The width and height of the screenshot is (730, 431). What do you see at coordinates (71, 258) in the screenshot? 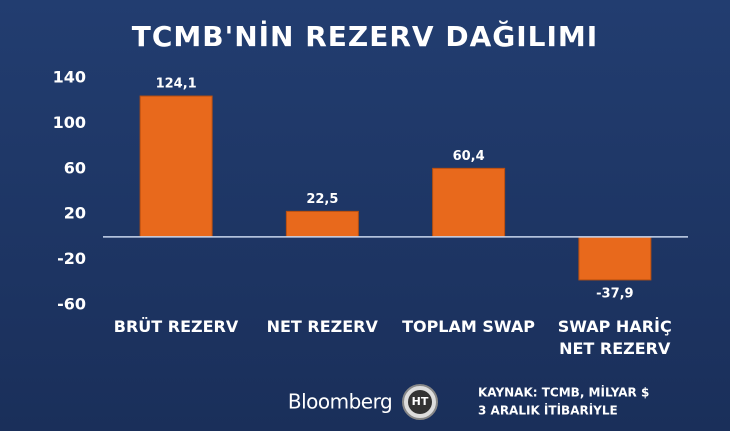
I see `y-tick-label: -20` at bounding box center [71, 258].